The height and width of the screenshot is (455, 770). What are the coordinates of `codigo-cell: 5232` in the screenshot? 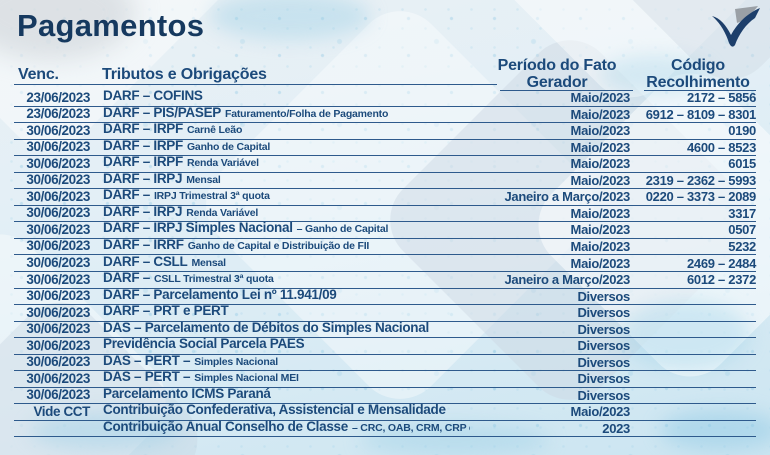 It's located at (742, 246).